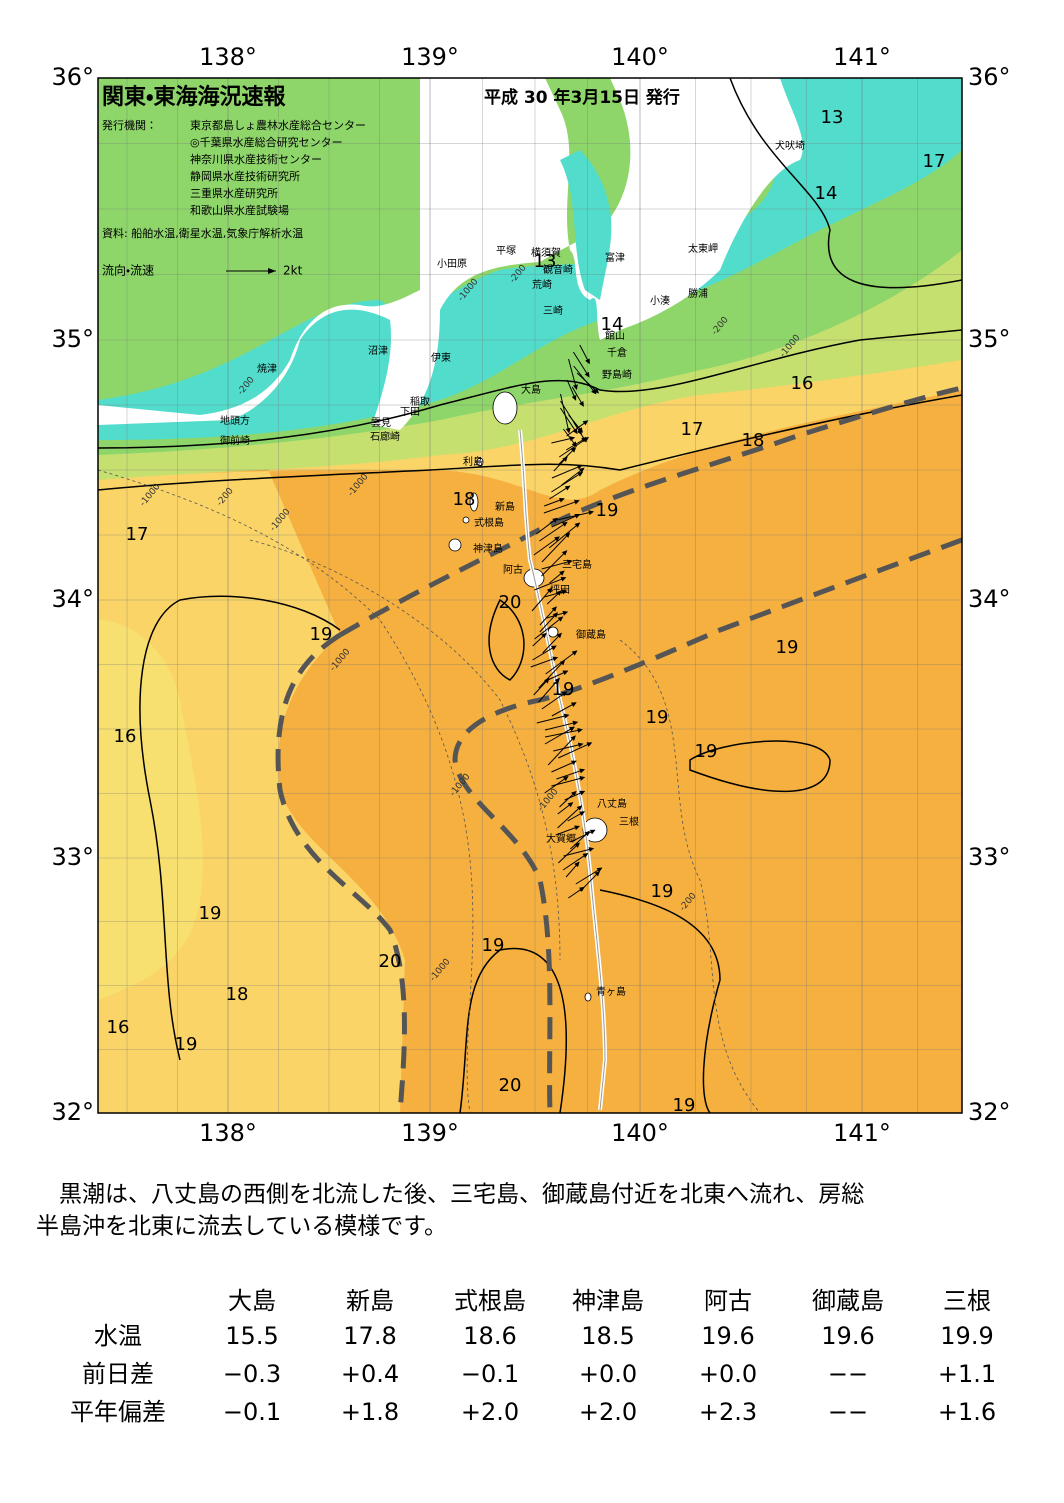 The height and width of the screenshot is (1503, 1064). I want to click on table-cell: +1.6, so click(967, 1412).